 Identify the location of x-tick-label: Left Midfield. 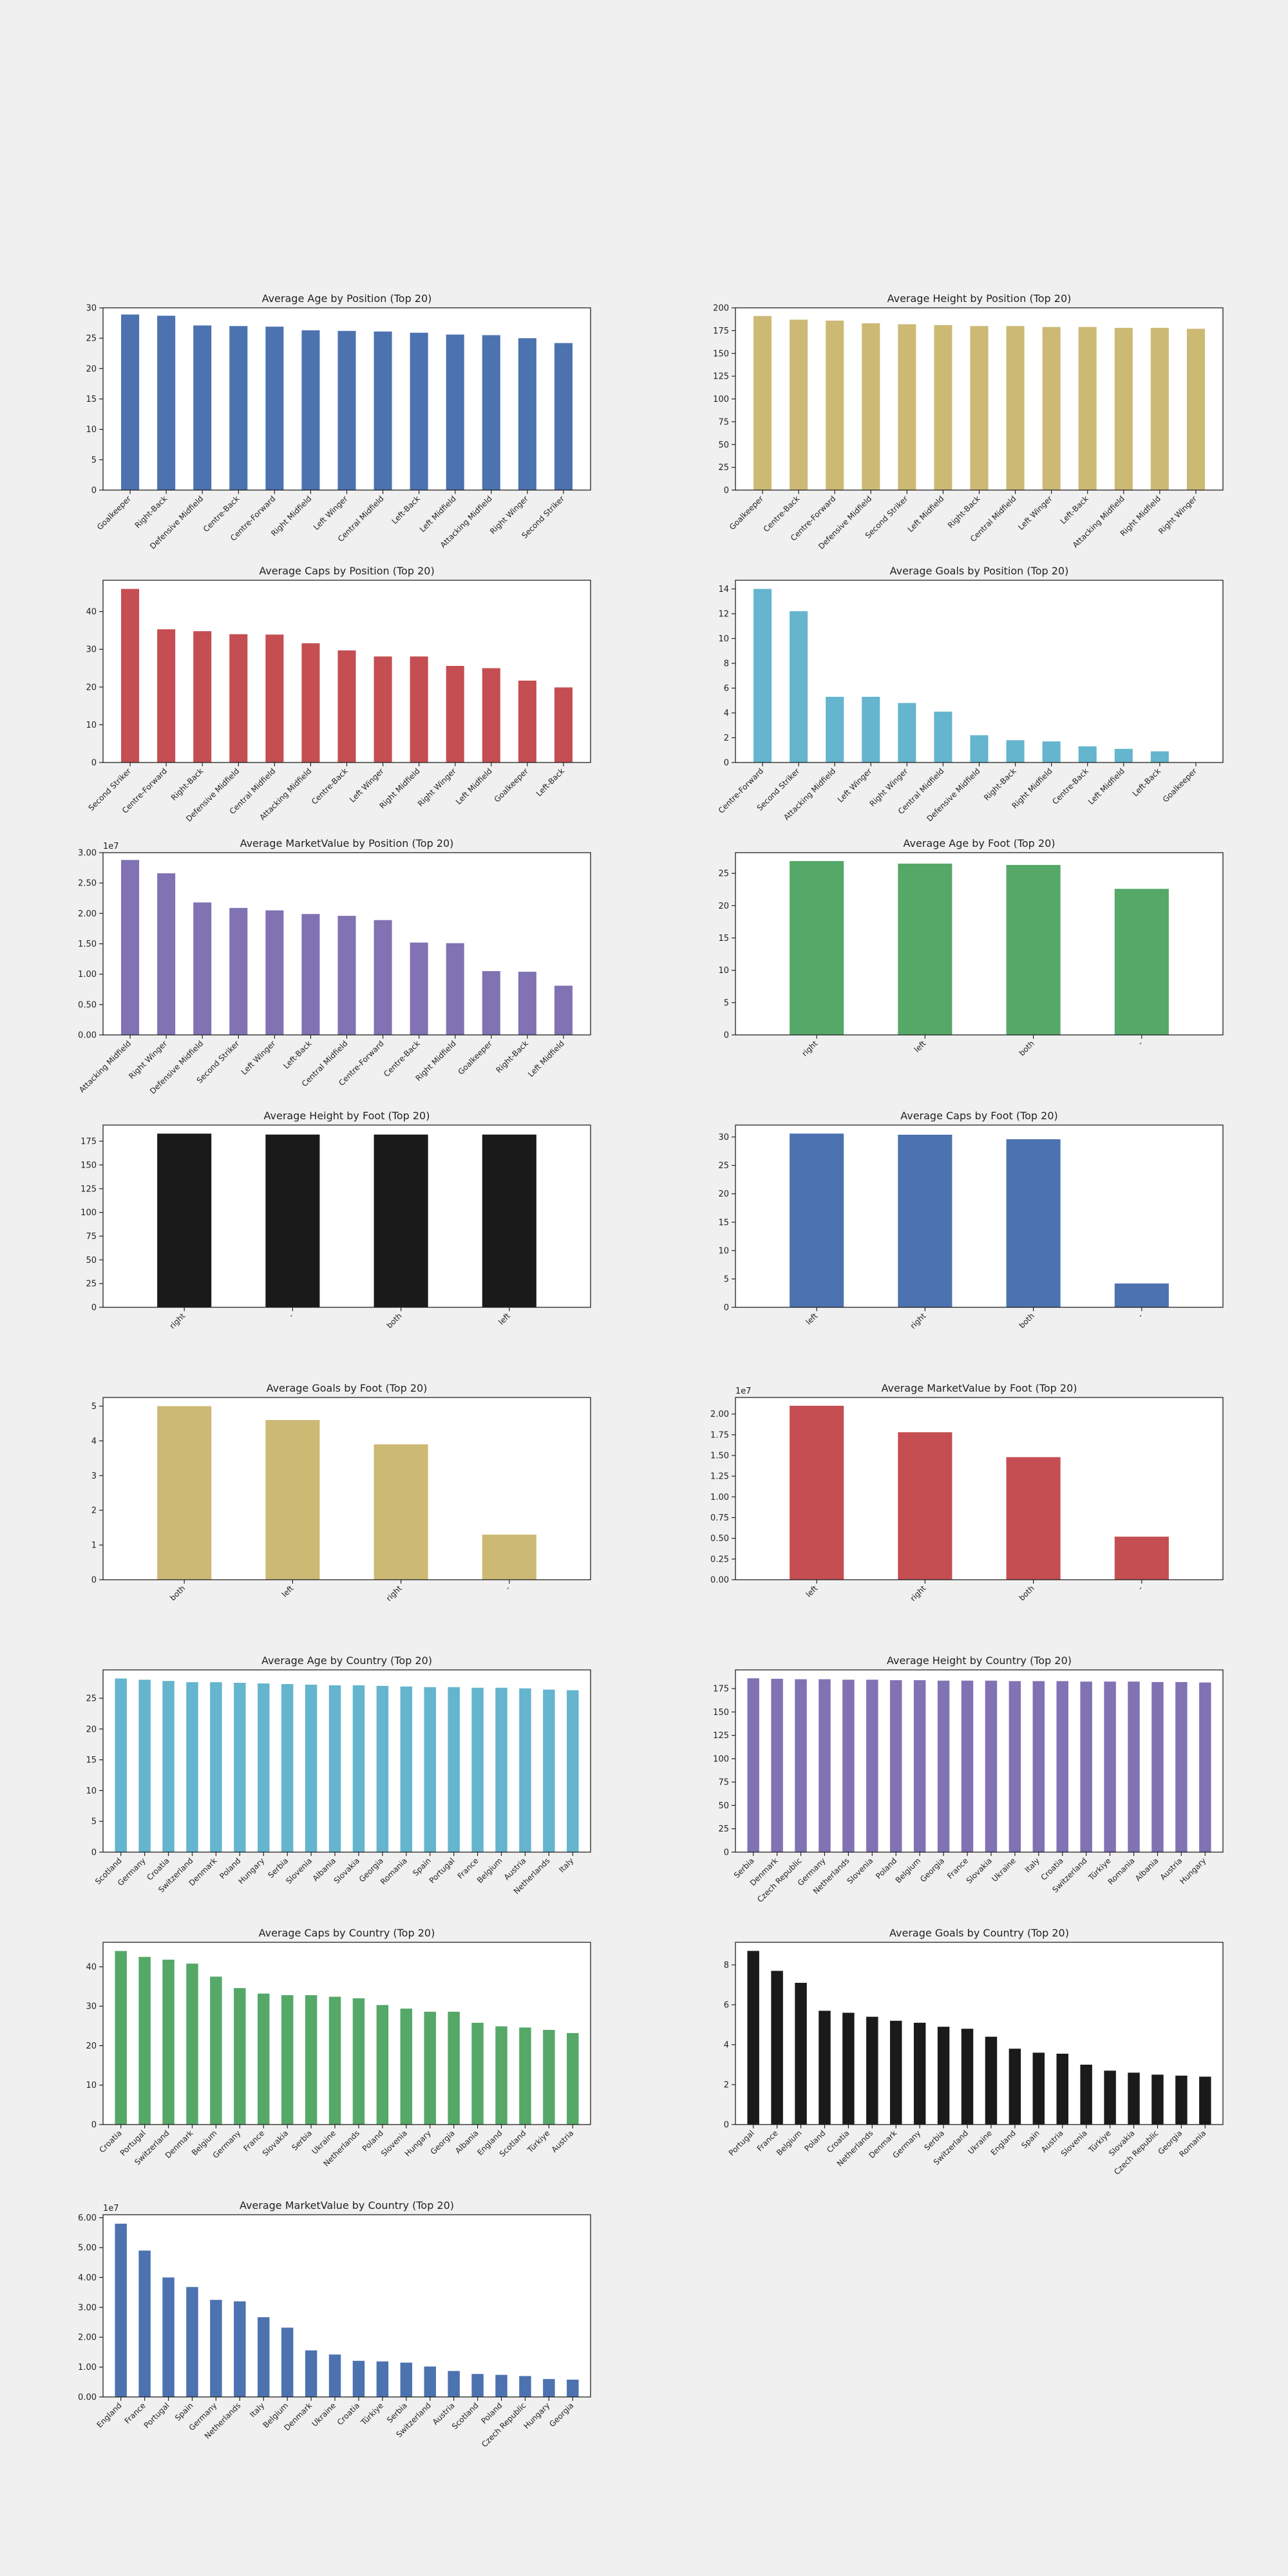
(474, 786).